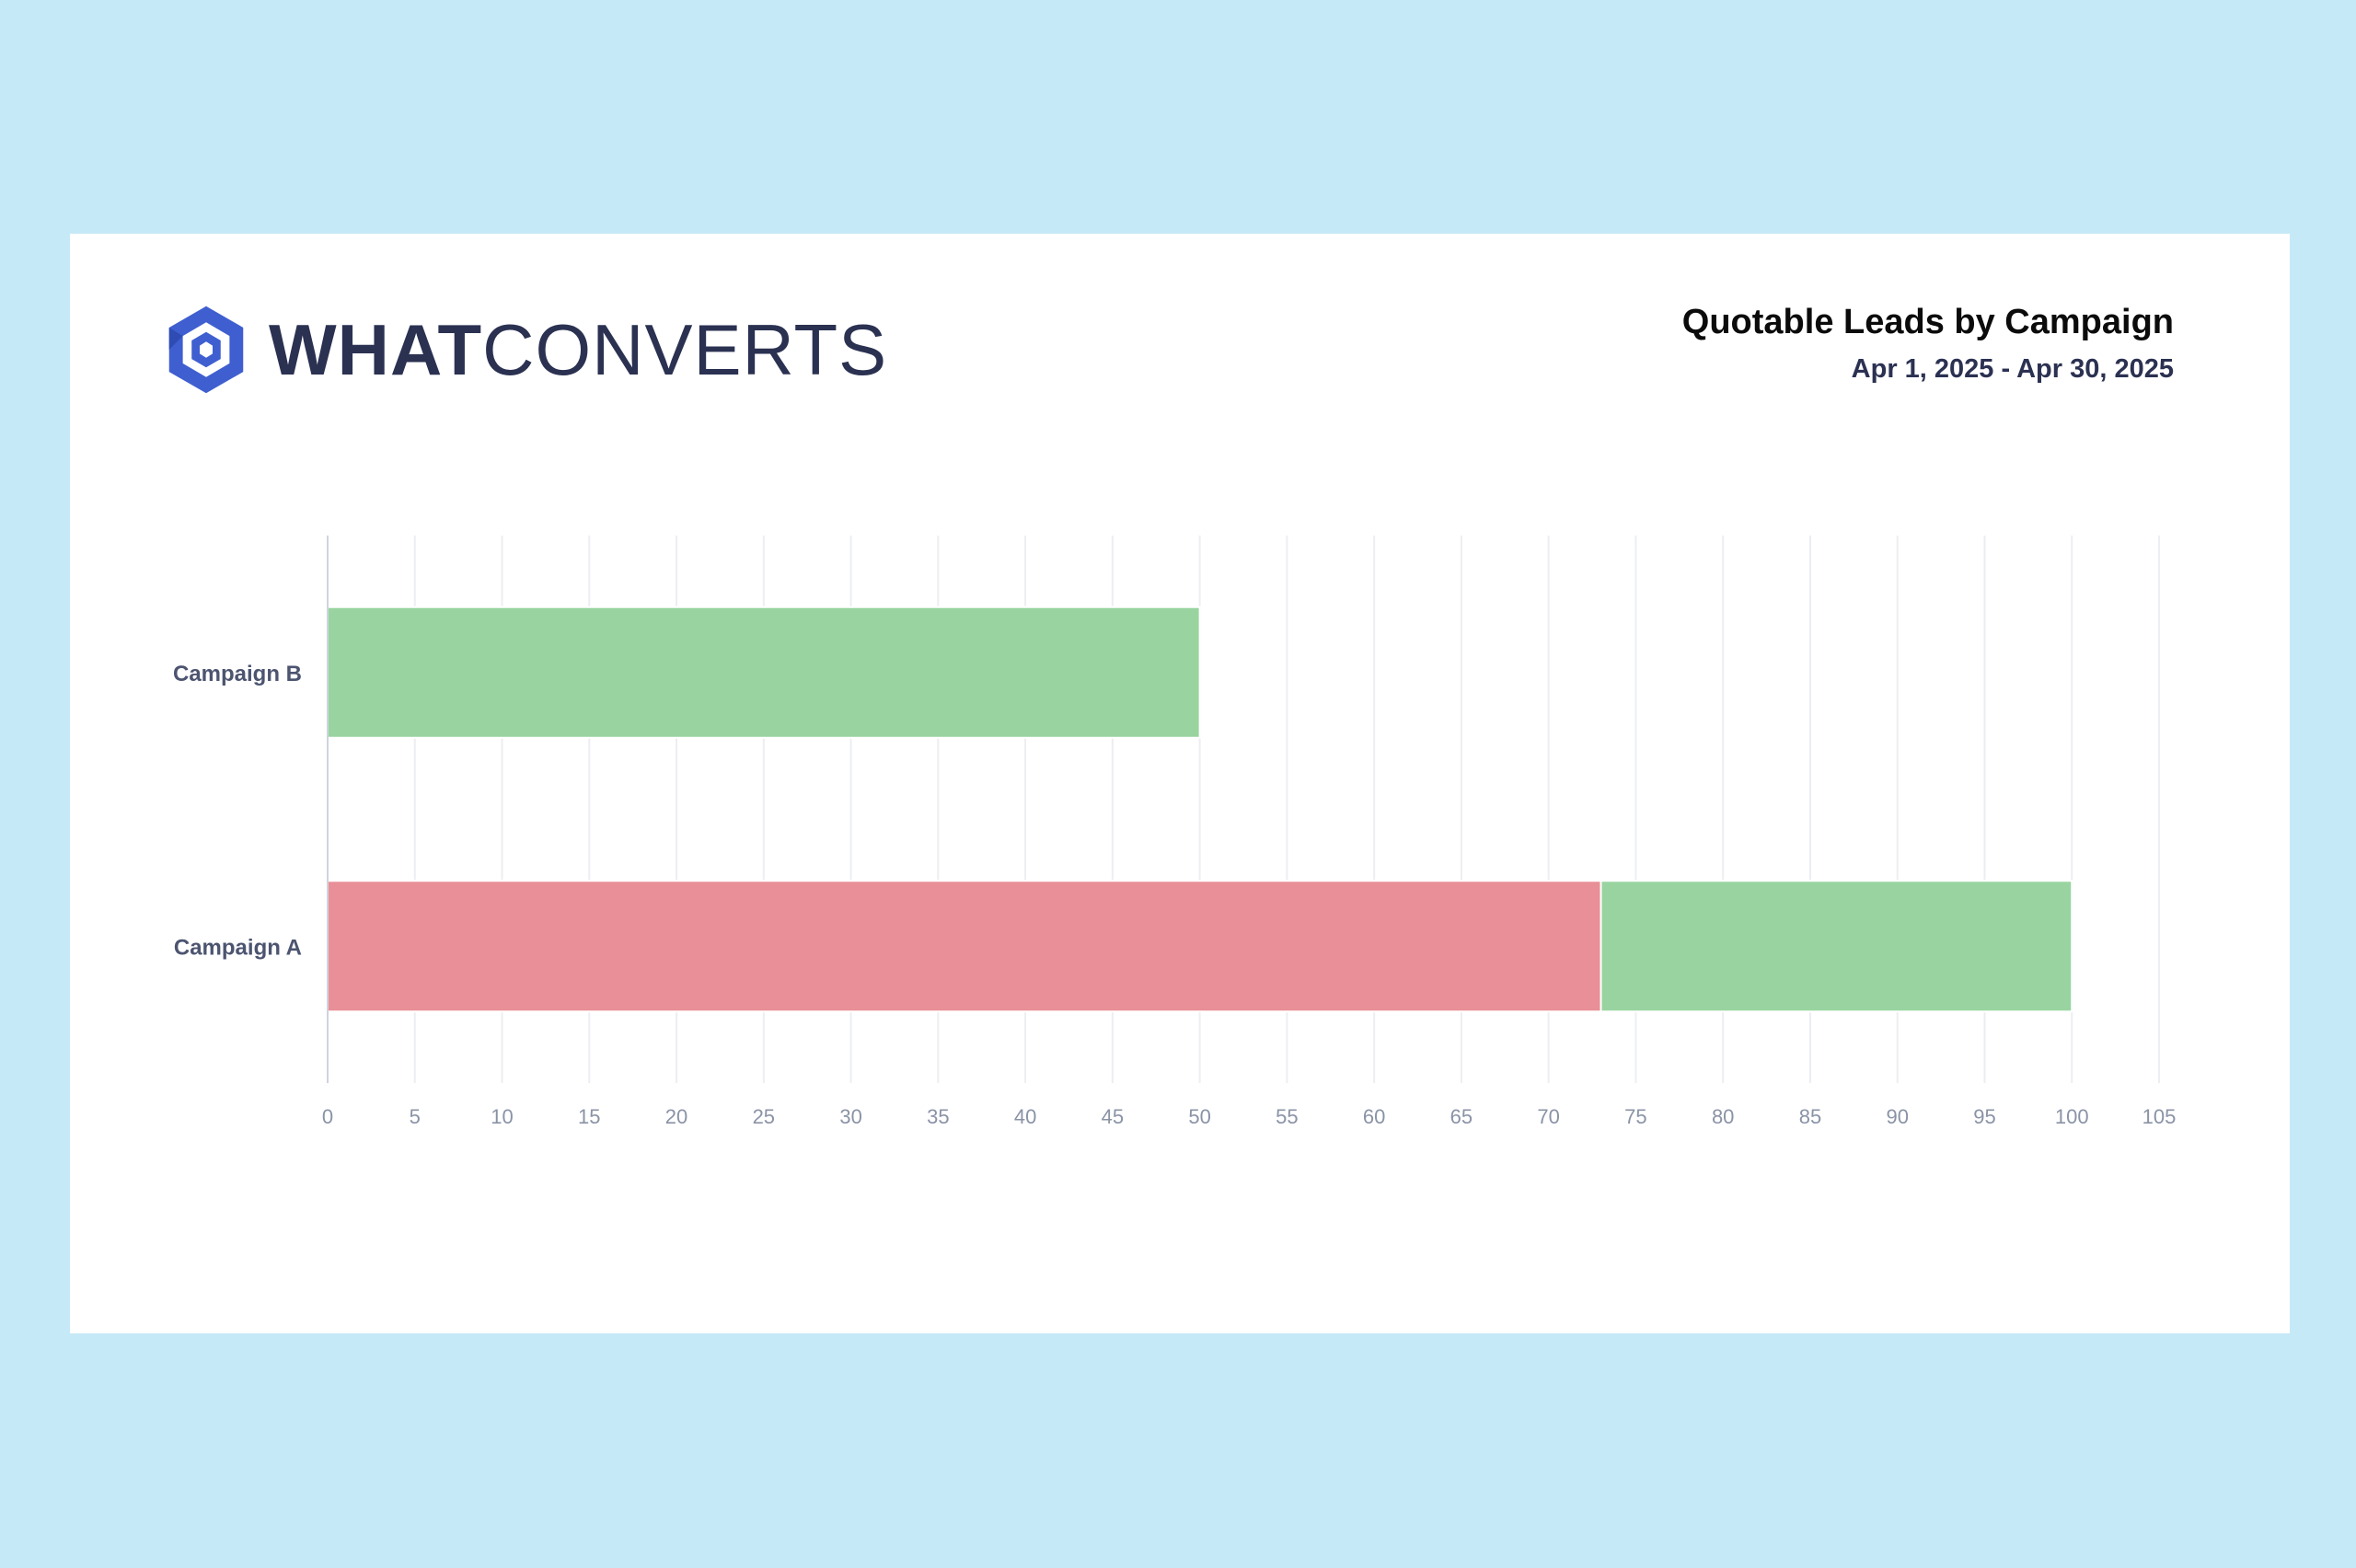 The height and width of the screenshot is (1568, 2356). What do you see at coordinates (2072, 1116) in the screenshot?
I see `x-tick-label: 100` at bounding box center [2072, 1116].